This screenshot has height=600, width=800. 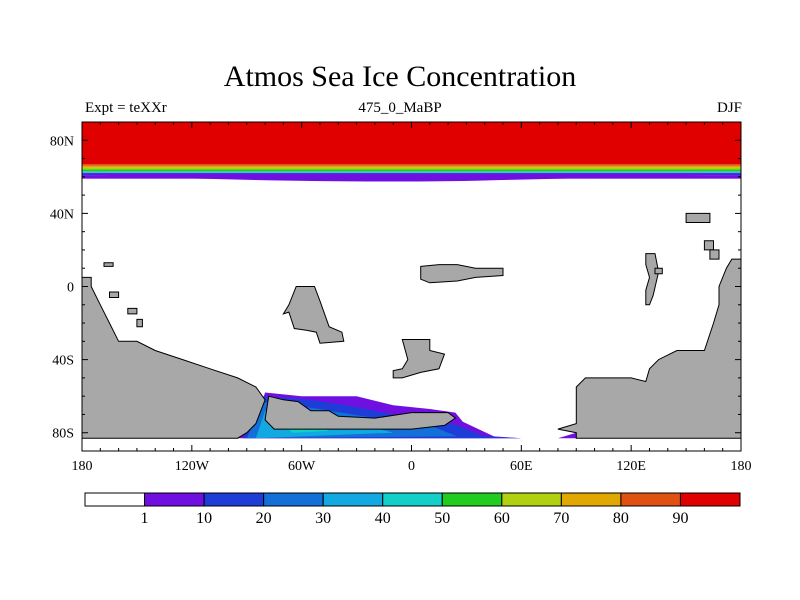 I want to click on experiment-label: Expt = teXXr, so click(x=126, y=108).